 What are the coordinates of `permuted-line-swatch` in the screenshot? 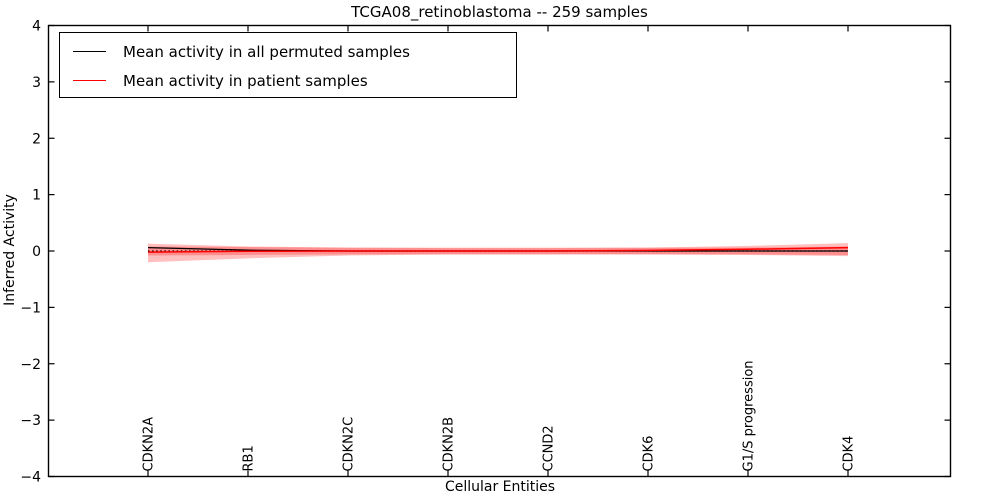 It's located at (89, 51).